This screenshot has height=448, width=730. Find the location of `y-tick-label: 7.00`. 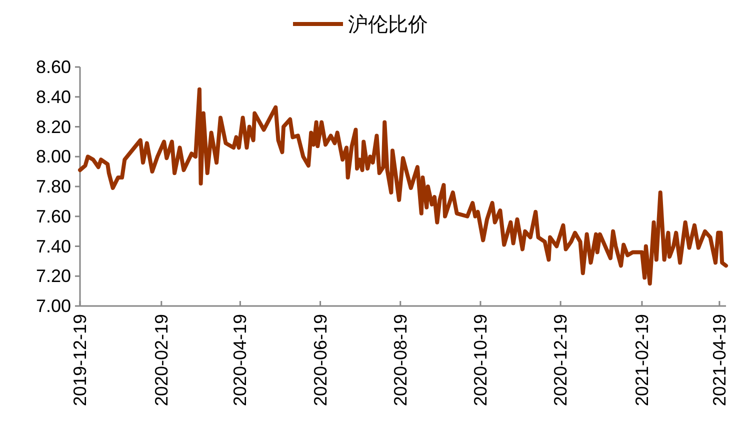

y-tick-label: 7.00 is located at coordinates (53, 306).